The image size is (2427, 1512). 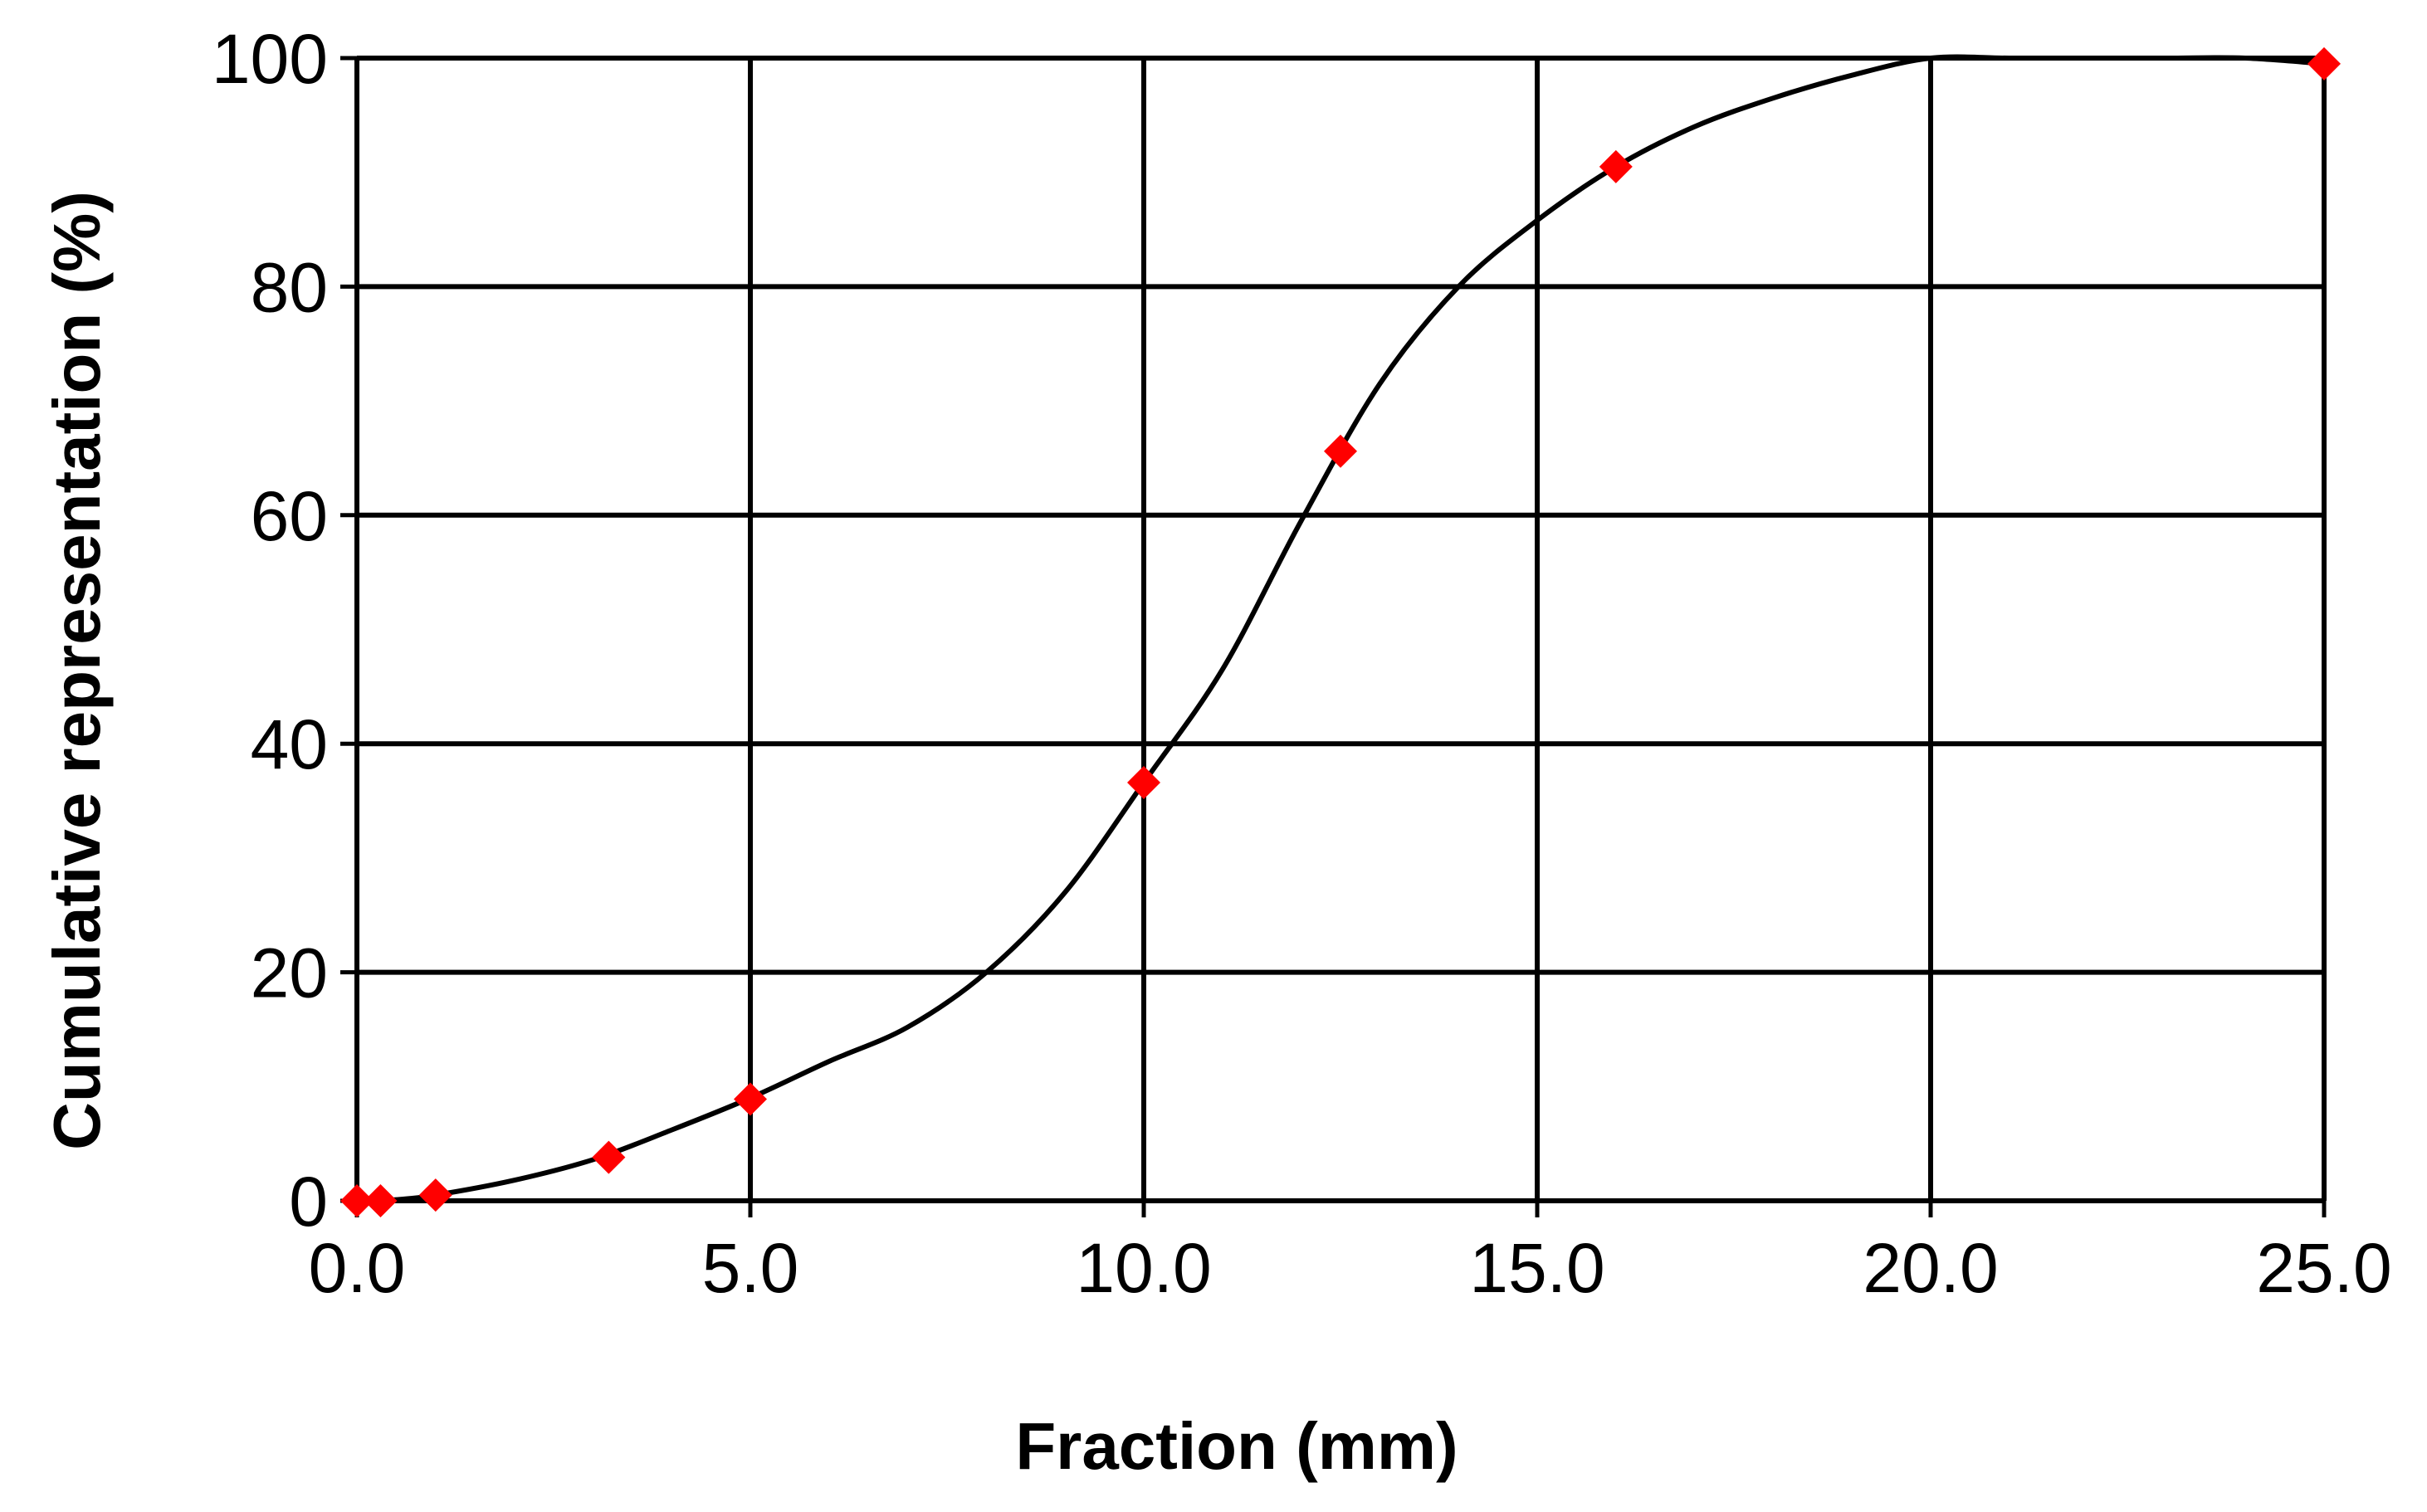 What do you see at coordinates (357, 1268) in the screenshot?
I see `x-tick-label-0: 0.0` at bounding box center [357, 1268].